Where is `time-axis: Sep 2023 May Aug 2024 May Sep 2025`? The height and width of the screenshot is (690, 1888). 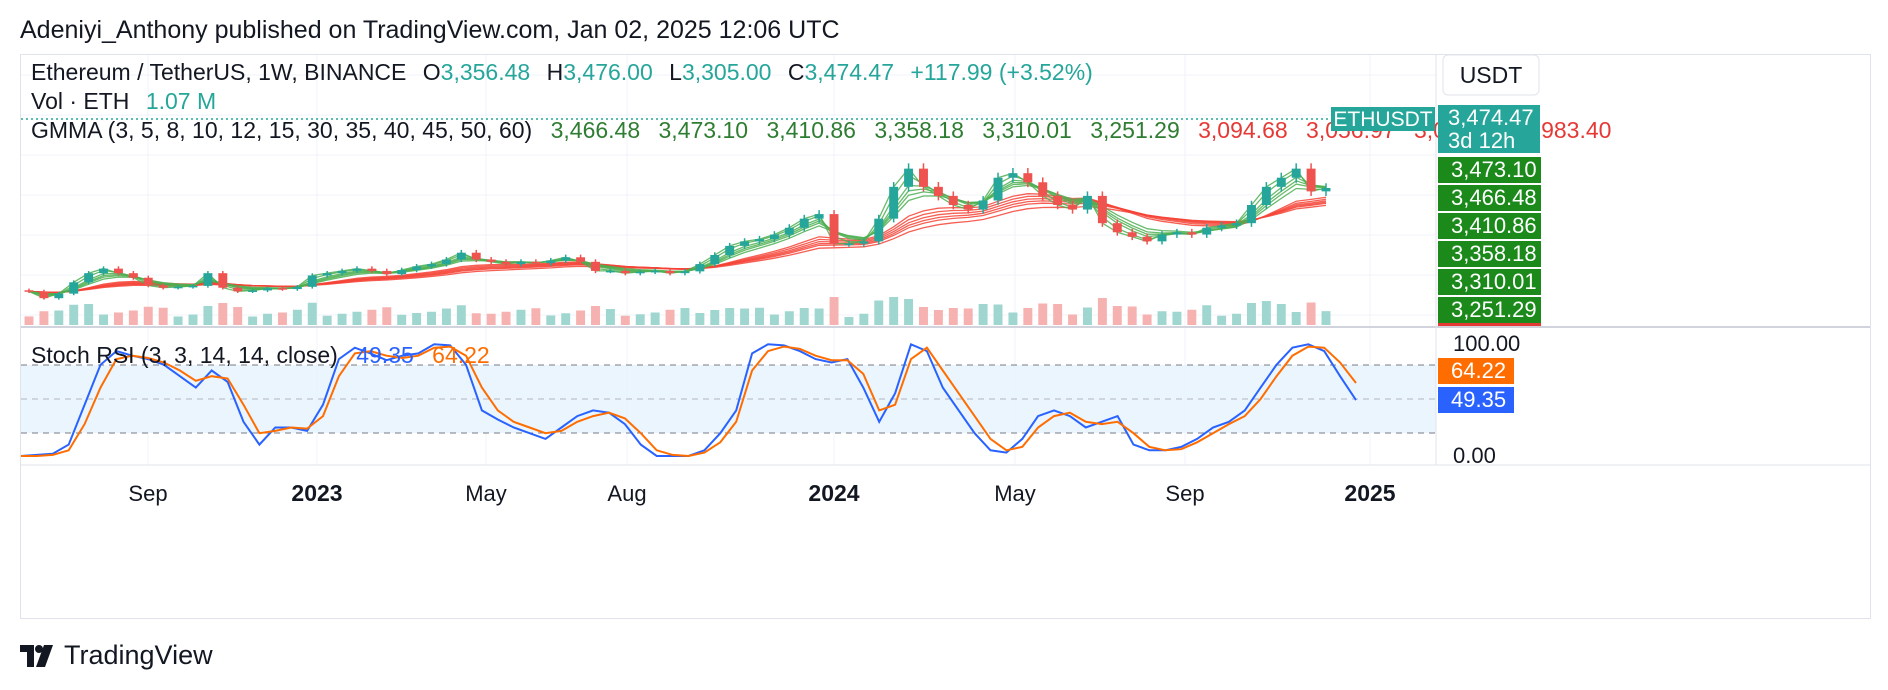 time-axis: Sep 2023 May Aug 2024 May Sep 2025 is located at coordinates (761, 493).